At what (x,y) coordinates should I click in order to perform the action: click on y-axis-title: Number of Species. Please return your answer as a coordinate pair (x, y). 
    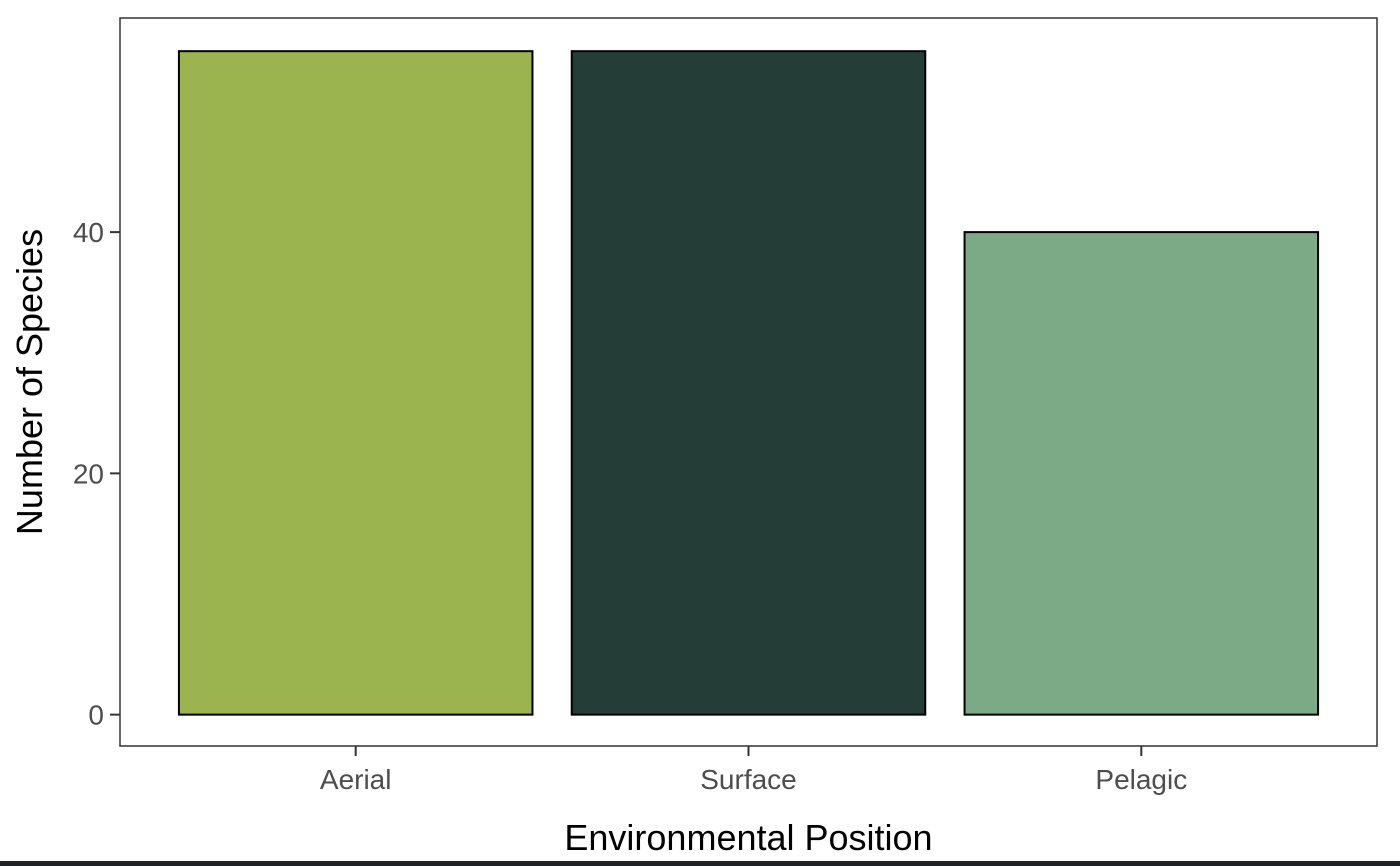
    Looking at the image, I should click on (29, 382).